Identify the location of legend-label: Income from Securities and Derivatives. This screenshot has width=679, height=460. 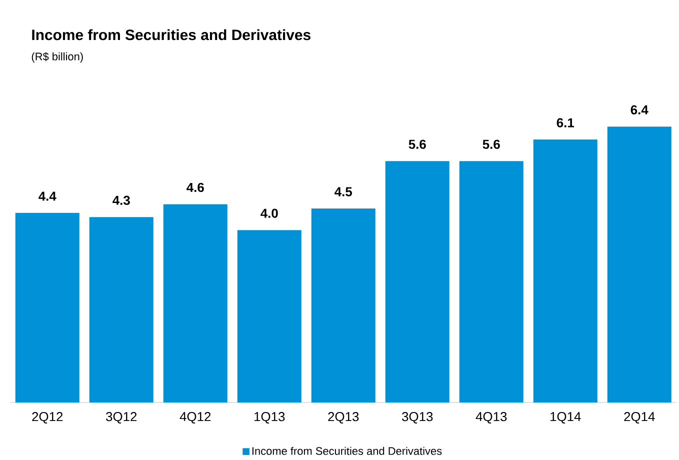
(347, 450).